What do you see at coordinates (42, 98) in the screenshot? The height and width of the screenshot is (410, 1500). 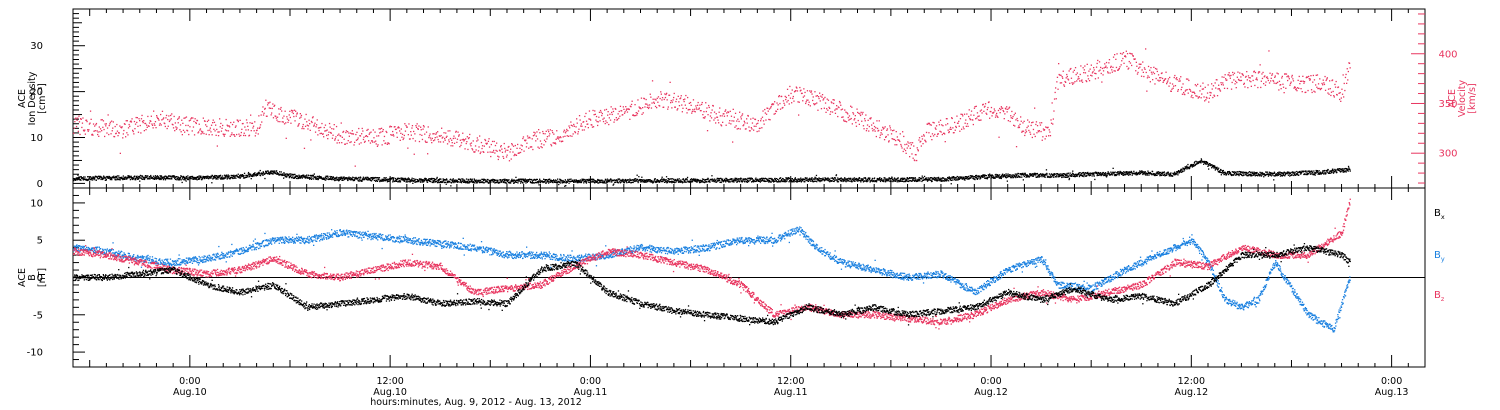 I see `density-axis-label-line: [cm⁻³]` at bounding box center [42, 98].